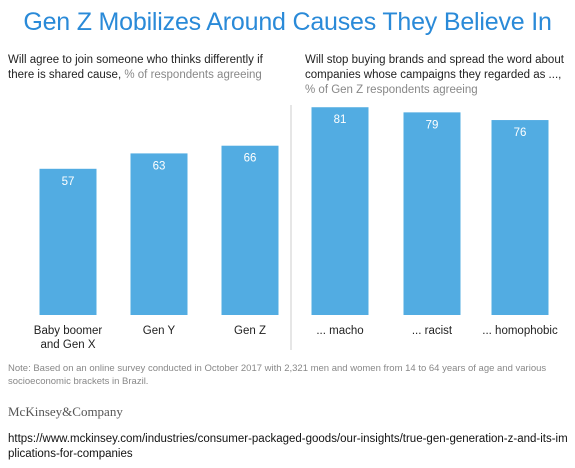 This screenshot has width=575, height=468. I want to click on category-label: Baby boomer and Gen X, so click(68, 338).